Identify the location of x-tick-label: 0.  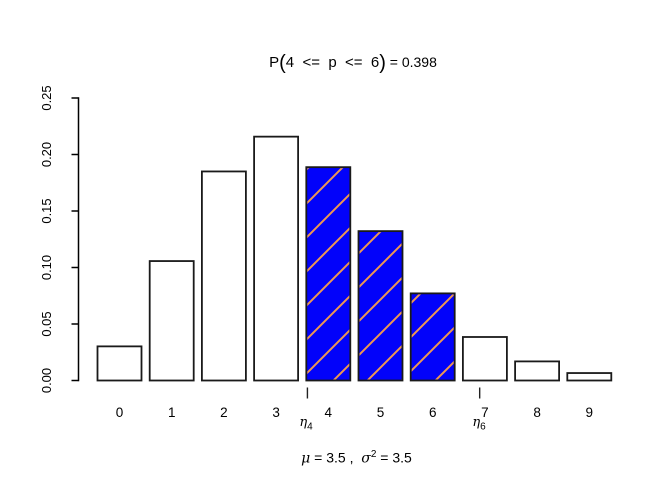
(120, 412).